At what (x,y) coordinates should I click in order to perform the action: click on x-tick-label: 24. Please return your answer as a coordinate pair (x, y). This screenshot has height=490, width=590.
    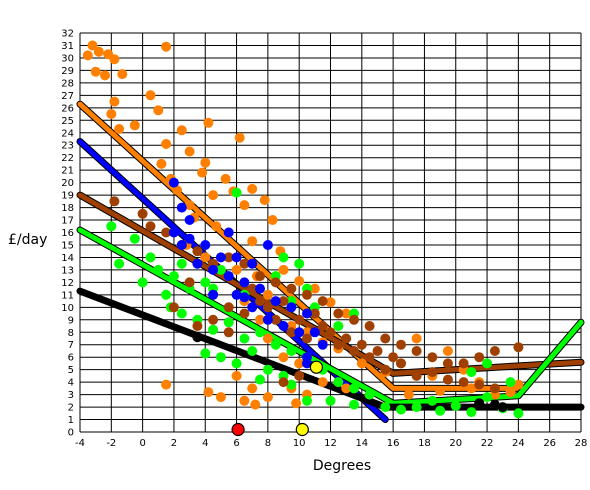
    Looking at the image, I should click on (518, 443).